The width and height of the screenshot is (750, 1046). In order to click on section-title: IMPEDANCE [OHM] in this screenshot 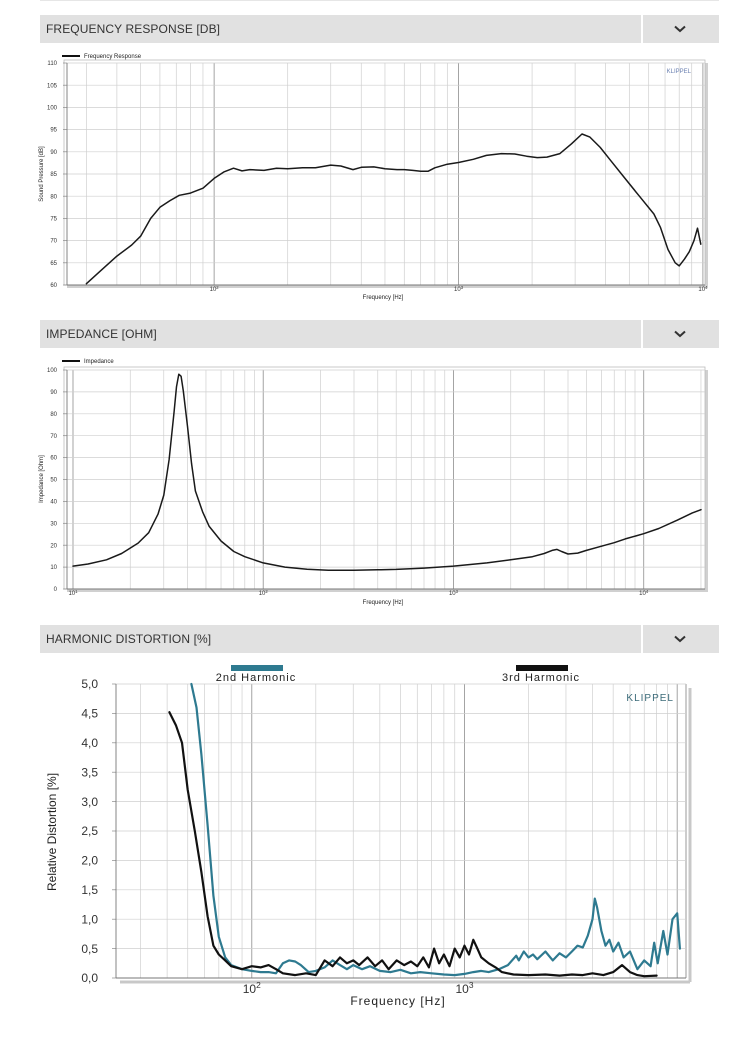, I will do `click(101, 334)`.